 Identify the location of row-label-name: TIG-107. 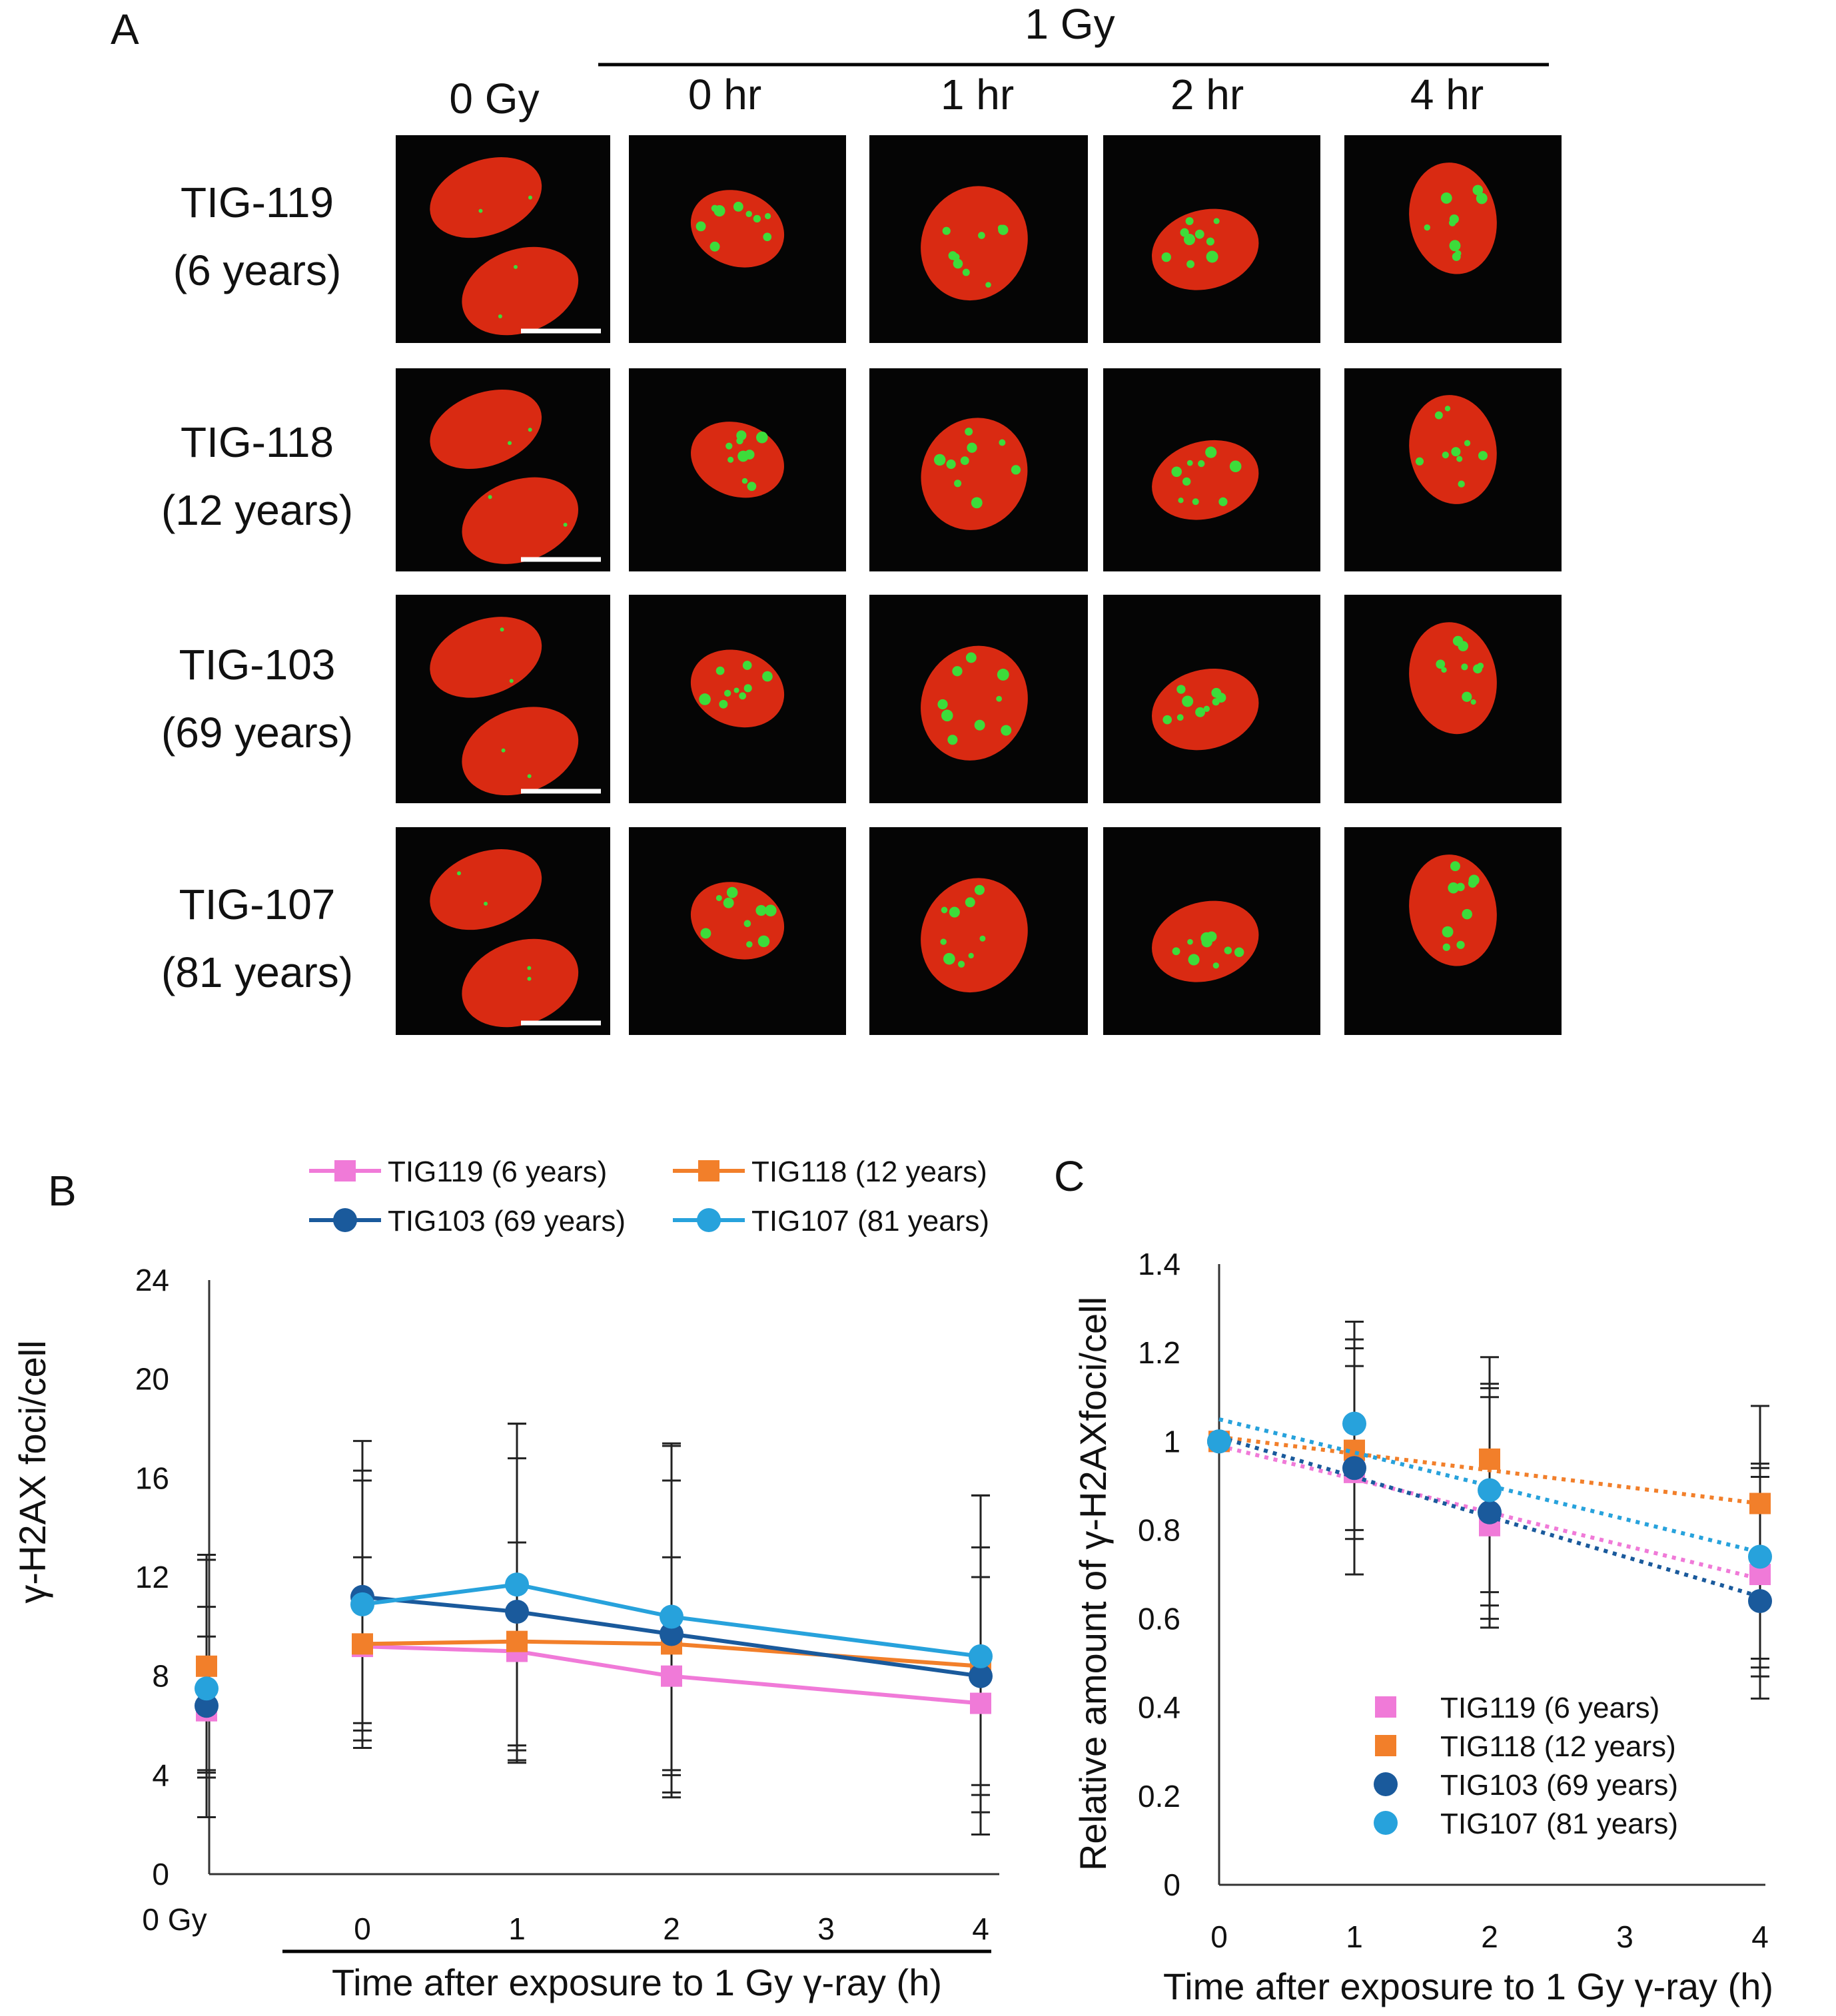
(257, 904).